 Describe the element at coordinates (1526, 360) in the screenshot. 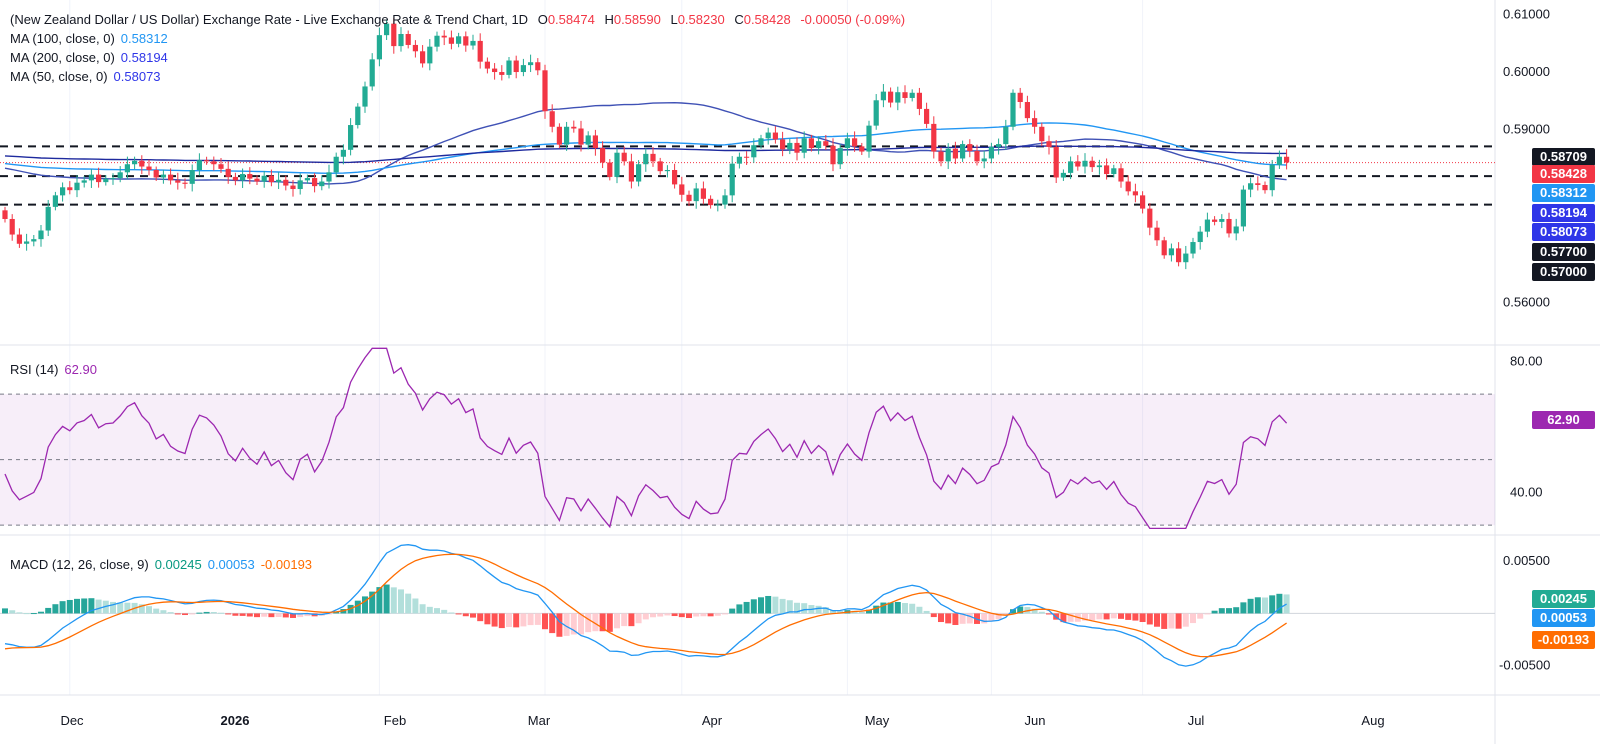

I see `rsi-tick-label: 80.00` at that location.